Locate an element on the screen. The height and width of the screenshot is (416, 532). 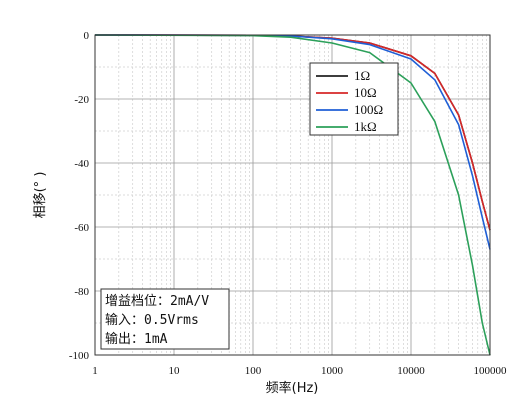
x-tick-label: 10 is located at coordinates (175, 371).